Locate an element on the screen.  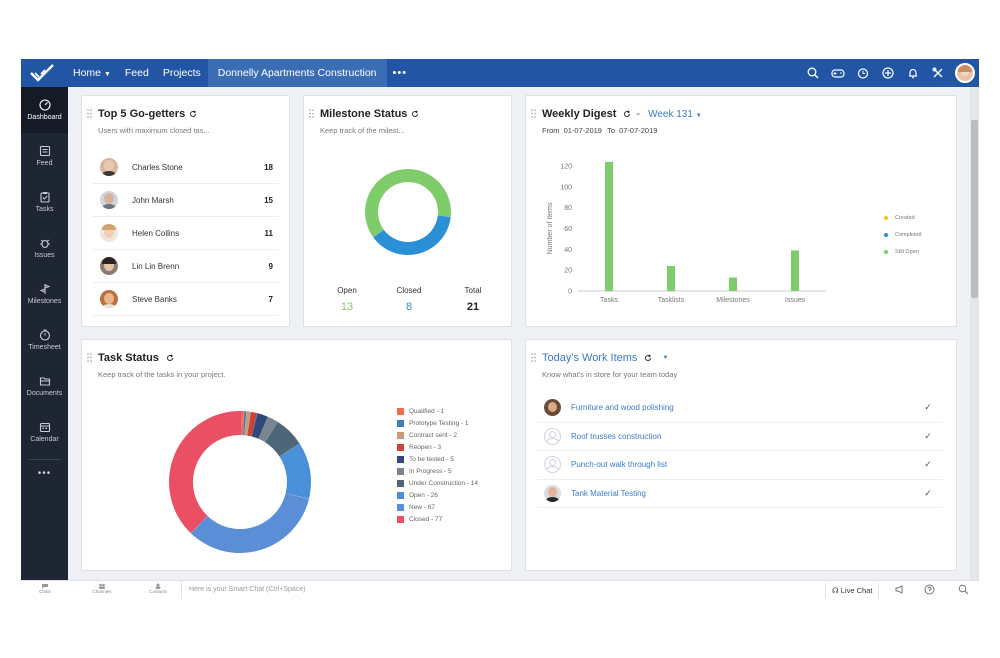
smart-chat-input: Here is your Smart Chat (Ctrl+Space) is located at coordinates (247, 589).